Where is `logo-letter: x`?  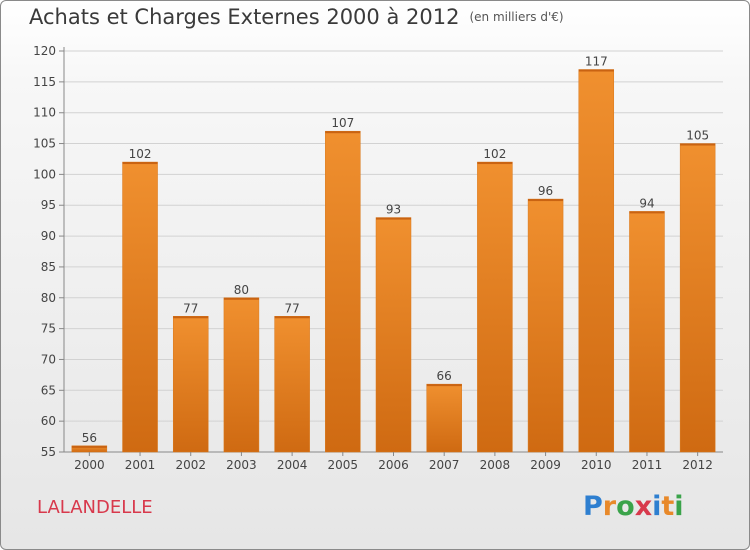
logo-letter: x is located at coordinates (643, 506).